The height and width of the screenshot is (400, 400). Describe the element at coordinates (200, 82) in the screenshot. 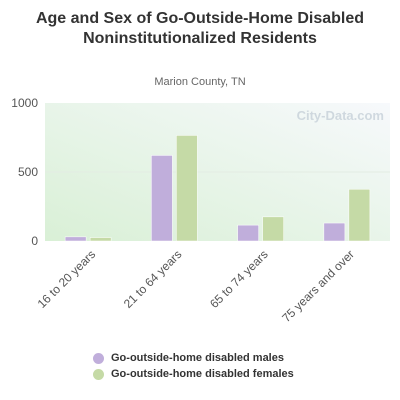

I see `chart-subtitle: Marion County, TN` at that location.